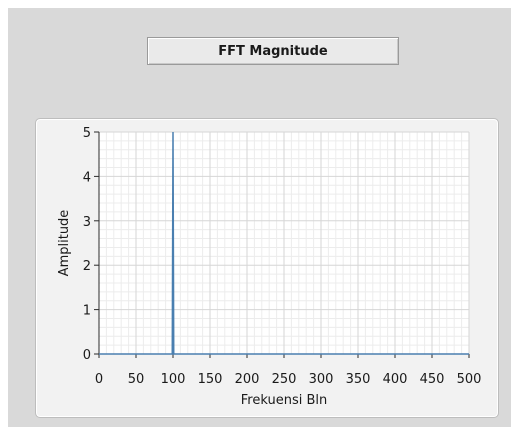 This screenshot has width=519, height=435. What do you see at coordinates (358, 379) in the screenshot?
I see `x-tick-label: 350` at bounding box center [358, 379].